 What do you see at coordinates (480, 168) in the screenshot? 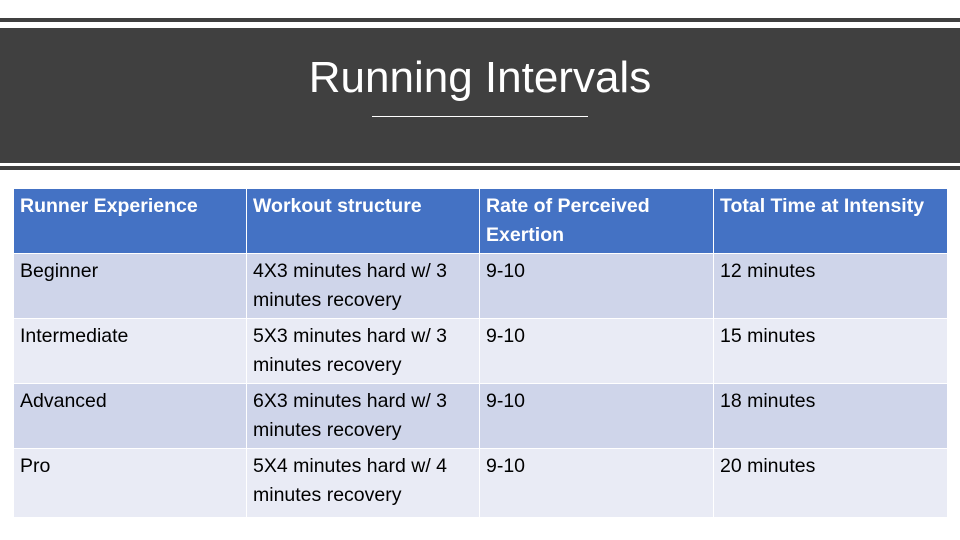
I see `title-band-bottom-rule` at bounding box center [480, 168].